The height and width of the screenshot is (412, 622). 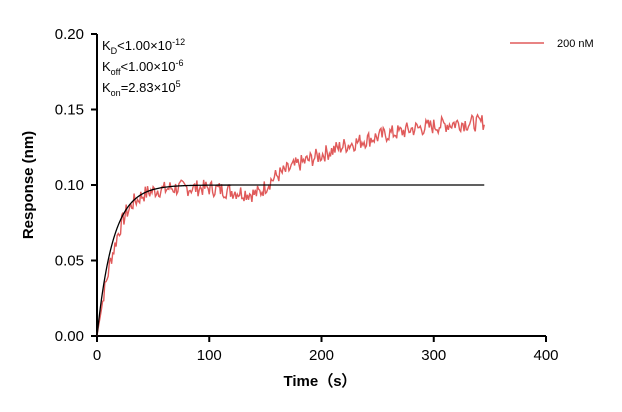 What do you see at coordinates (69, 336) in the screenshot?
I see `y-tick-label: 0.00` at bounding box center [69, 336].